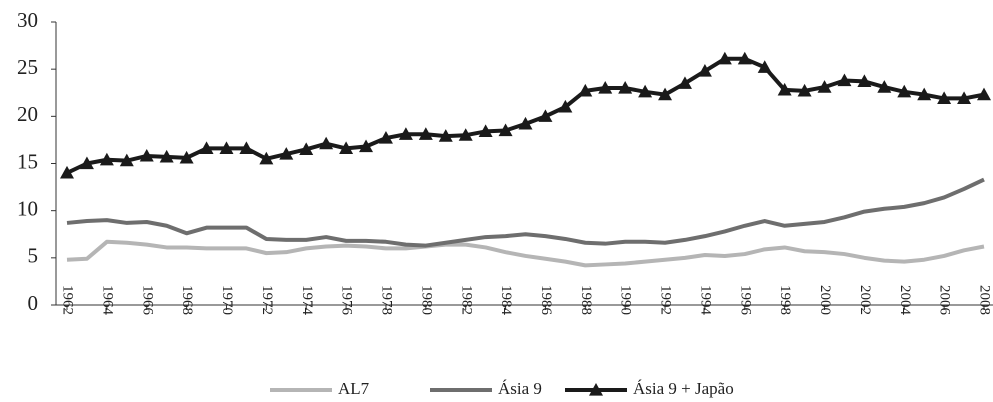 The width and height of the screenshot is (993, 402). I want to click on x-tick-label: 2008, so click(985, 300).